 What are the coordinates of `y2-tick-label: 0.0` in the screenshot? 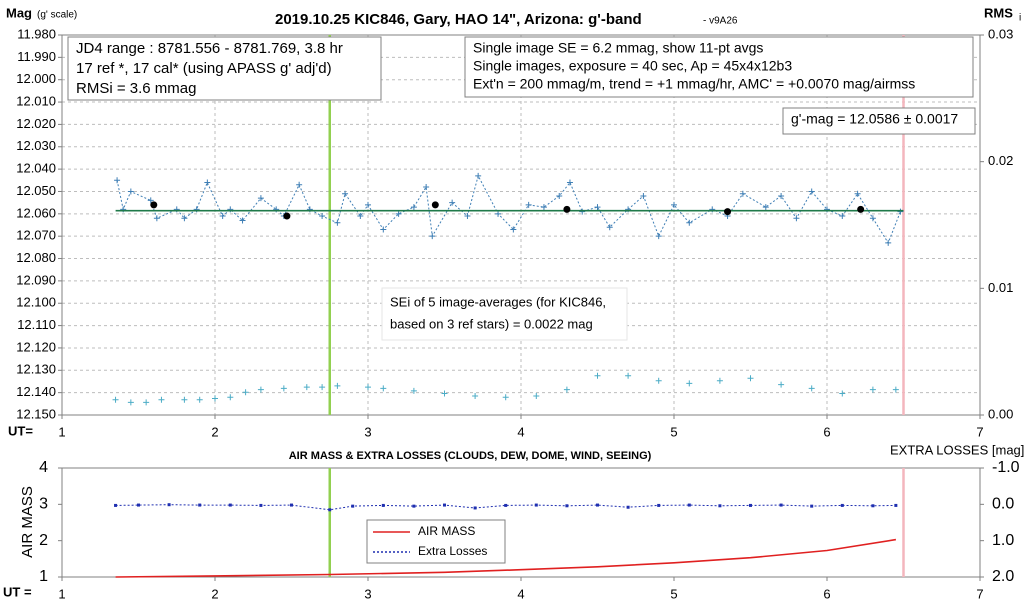 It's located at (1003, 504).